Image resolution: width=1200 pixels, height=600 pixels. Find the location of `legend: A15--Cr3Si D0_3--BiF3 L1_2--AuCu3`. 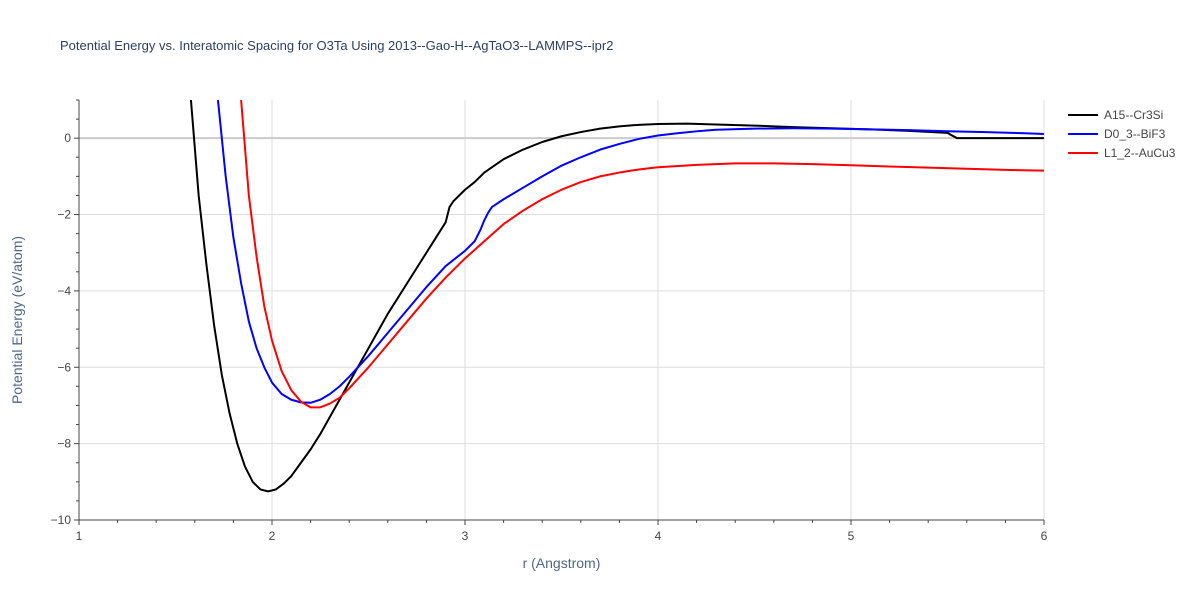

legend: A15--Cr3Si D0_3--BiF3 L1_2--AuCu3 is located at coordinates (1122, 134).